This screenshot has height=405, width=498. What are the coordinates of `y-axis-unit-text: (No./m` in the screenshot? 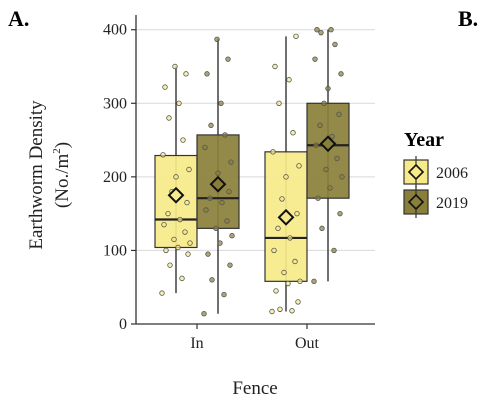 It's located at (62, 181).